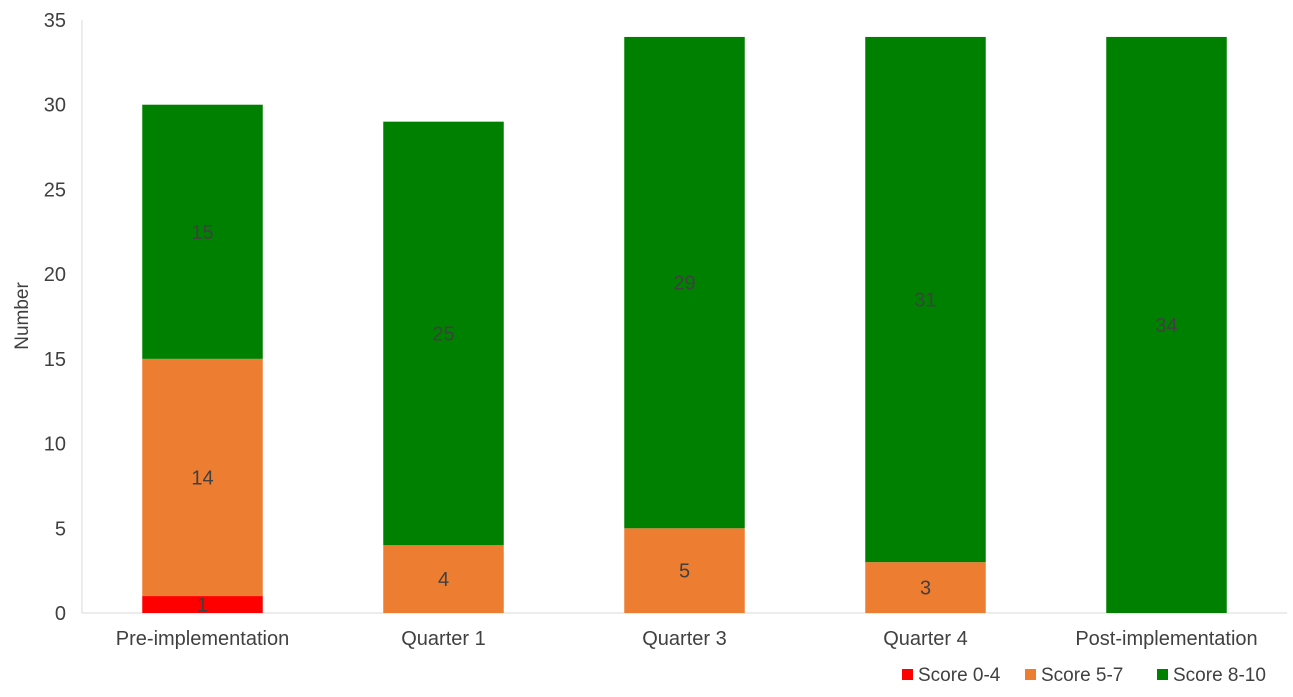 Image resolution: width=1293 pixels, height=697 pixels. I want to click on y-tick-label: 10, so click(55, 445).